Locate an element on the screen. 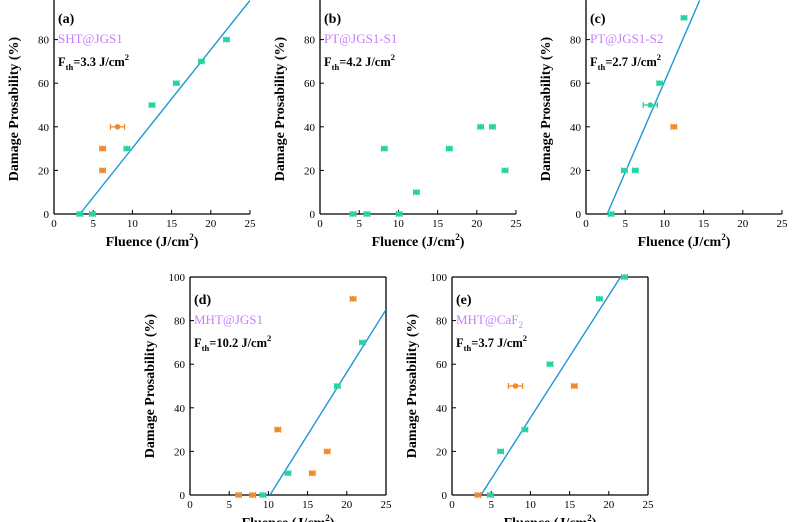 The height and width of the screenshot is (522, 799). sample-name-text: MHT@CaF is located at coordinates (487, 319).